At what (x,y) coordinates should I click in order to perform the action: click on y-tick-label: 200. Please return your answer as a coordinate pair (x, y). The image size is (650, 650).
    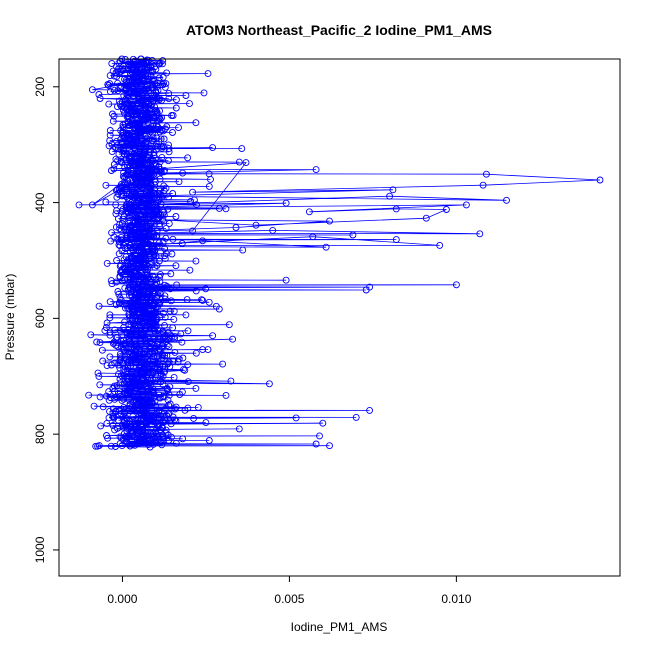
    Looking at the image, I should click on (40, 86).